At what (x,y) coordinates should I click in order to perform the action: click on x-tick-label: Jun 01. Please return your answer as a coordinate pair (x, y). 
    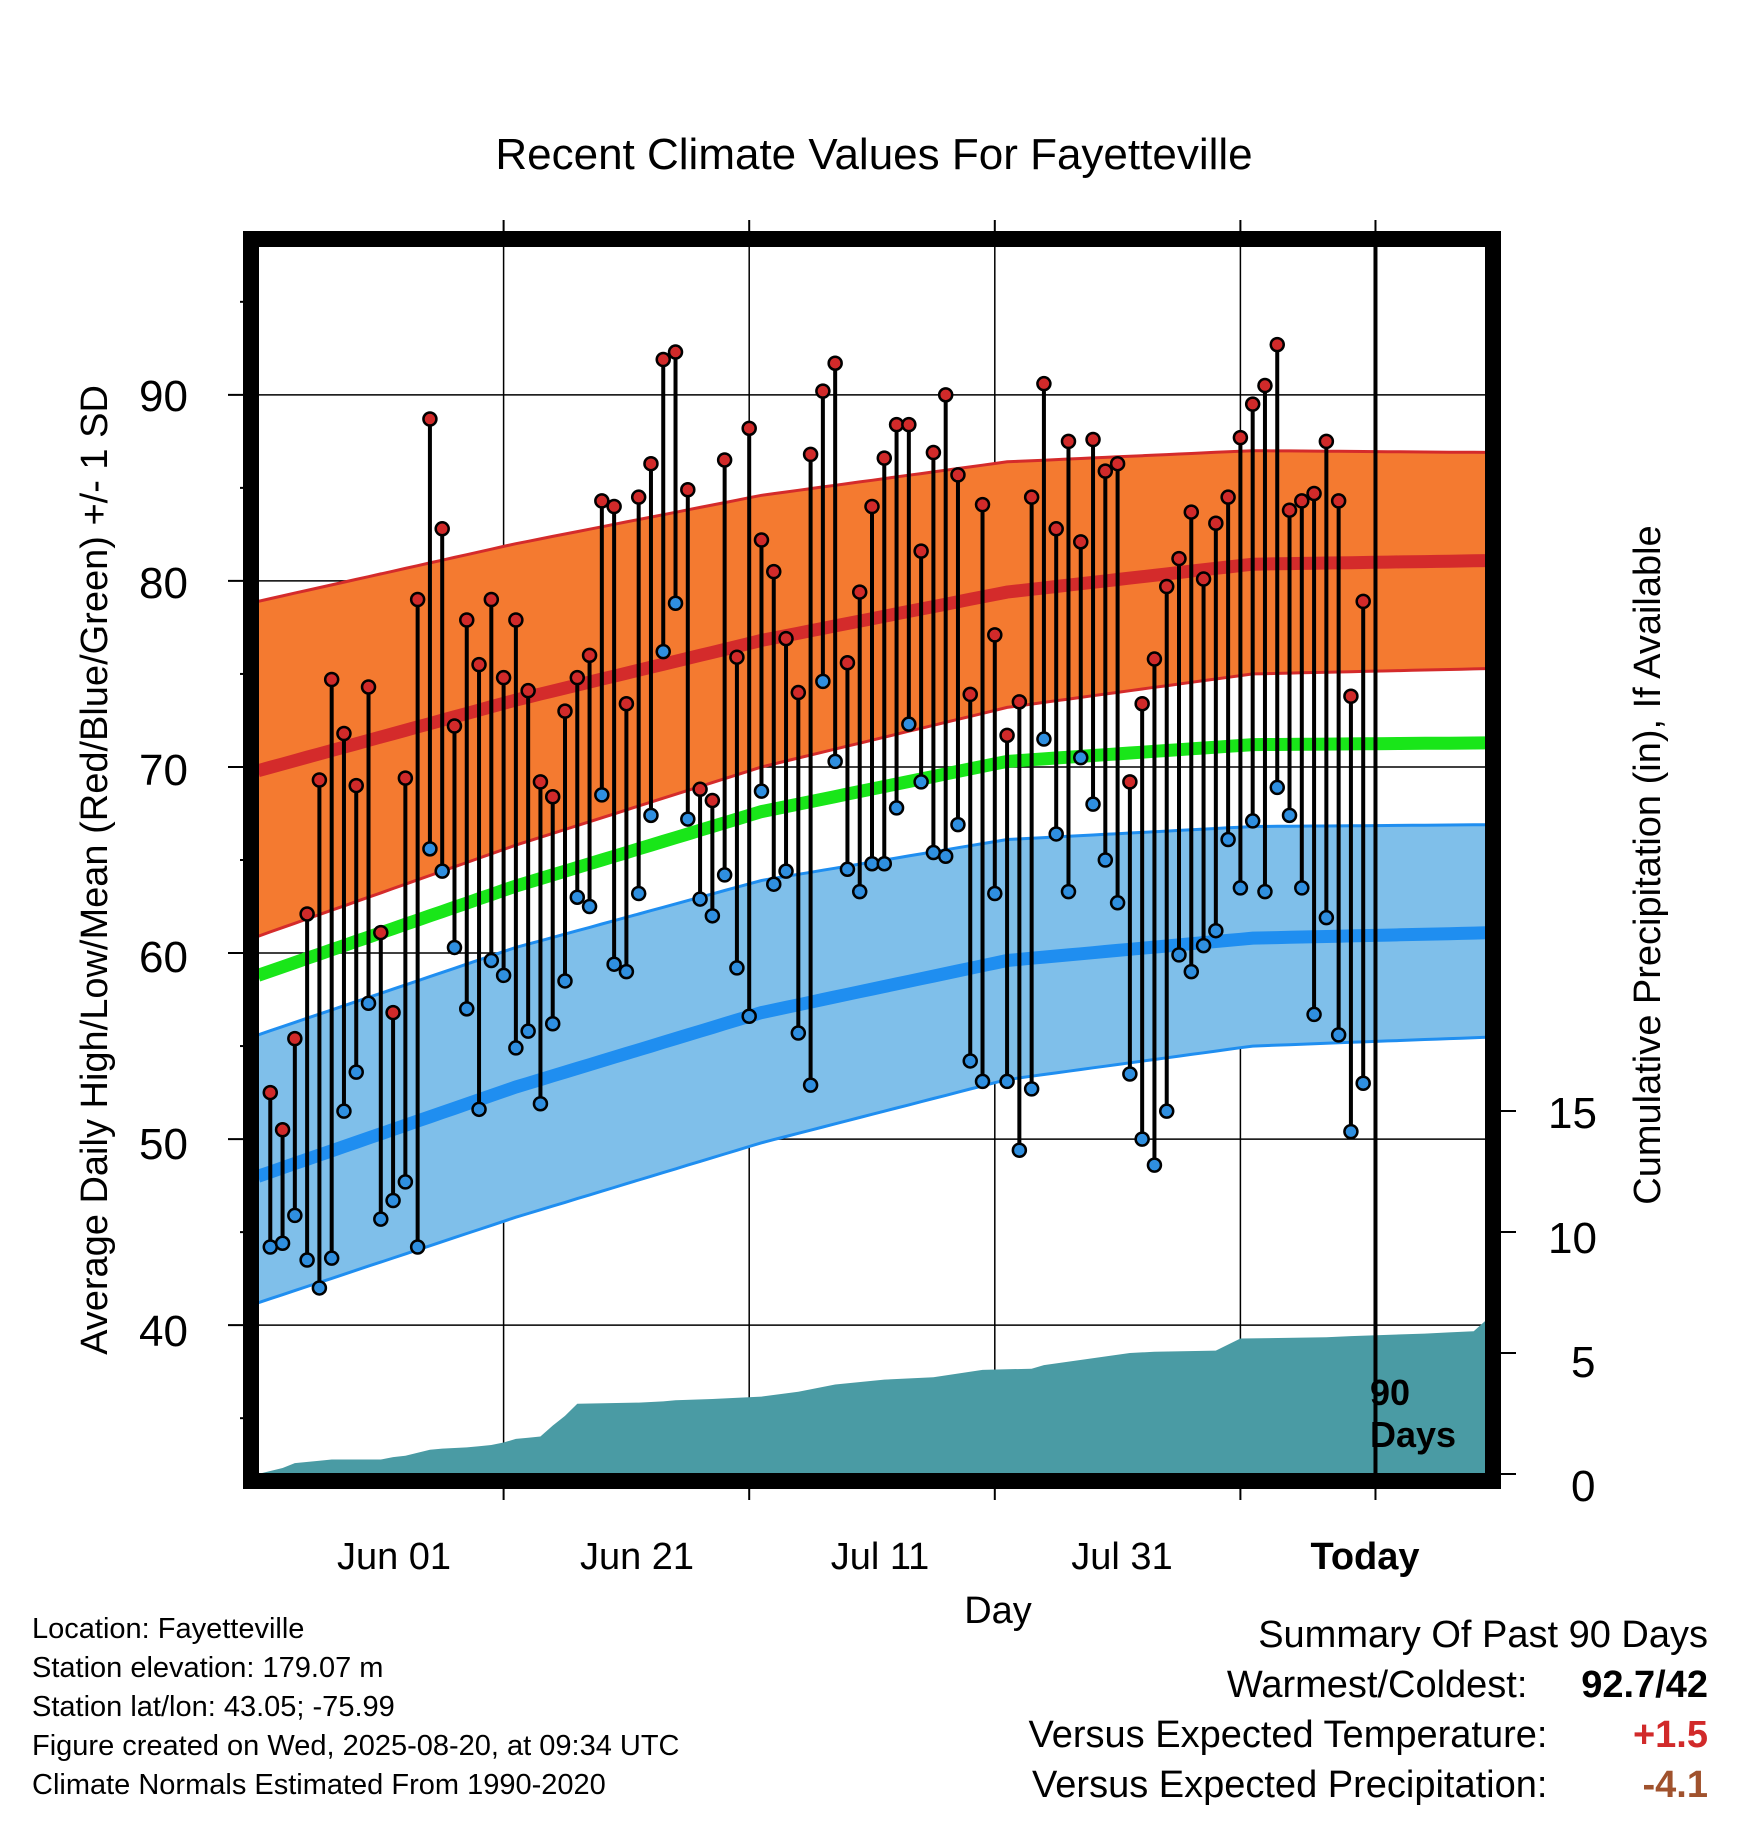
    Looking at the image, I should click on (394, 1557).